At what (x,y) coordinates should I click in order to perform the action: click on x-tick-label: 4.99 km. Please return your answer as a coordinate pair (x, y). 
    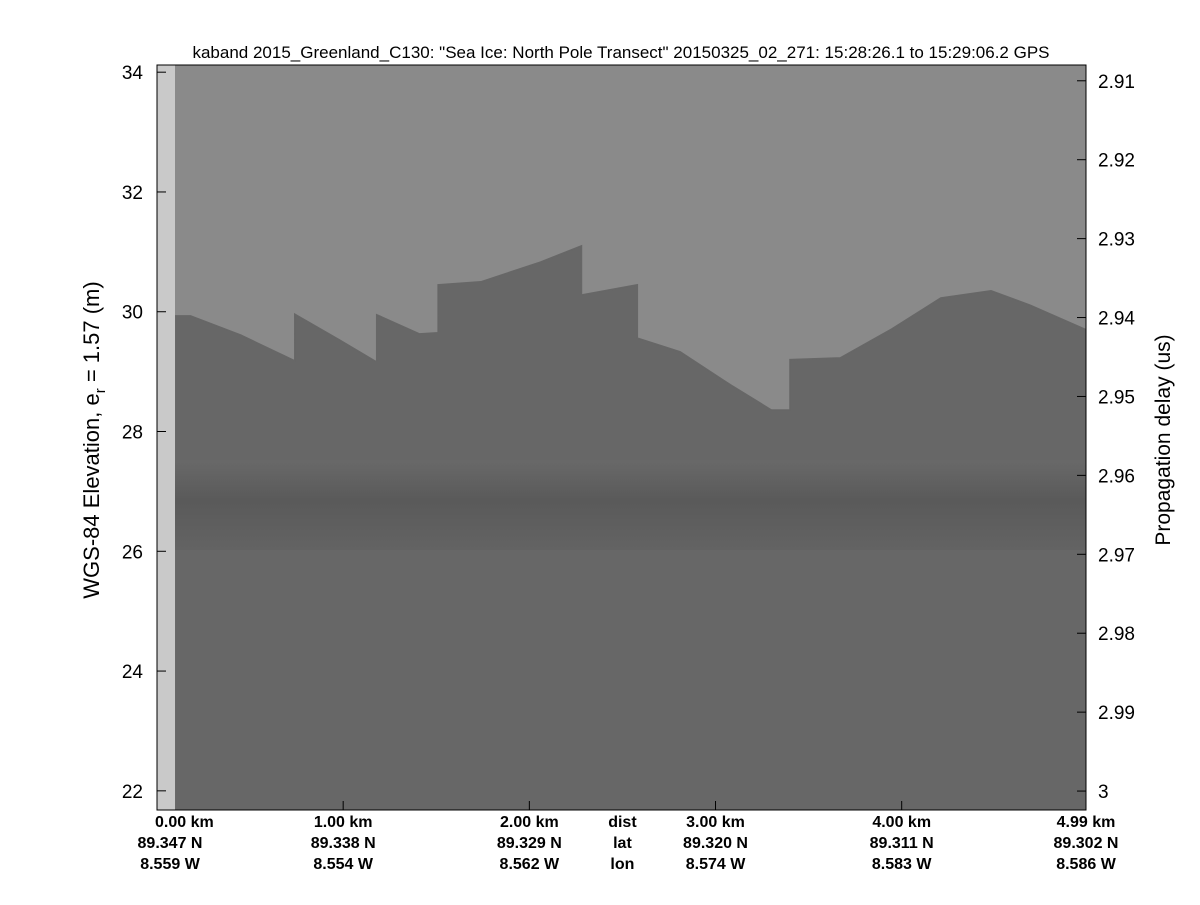
    Looking at the image, I should click on (1086, 822).